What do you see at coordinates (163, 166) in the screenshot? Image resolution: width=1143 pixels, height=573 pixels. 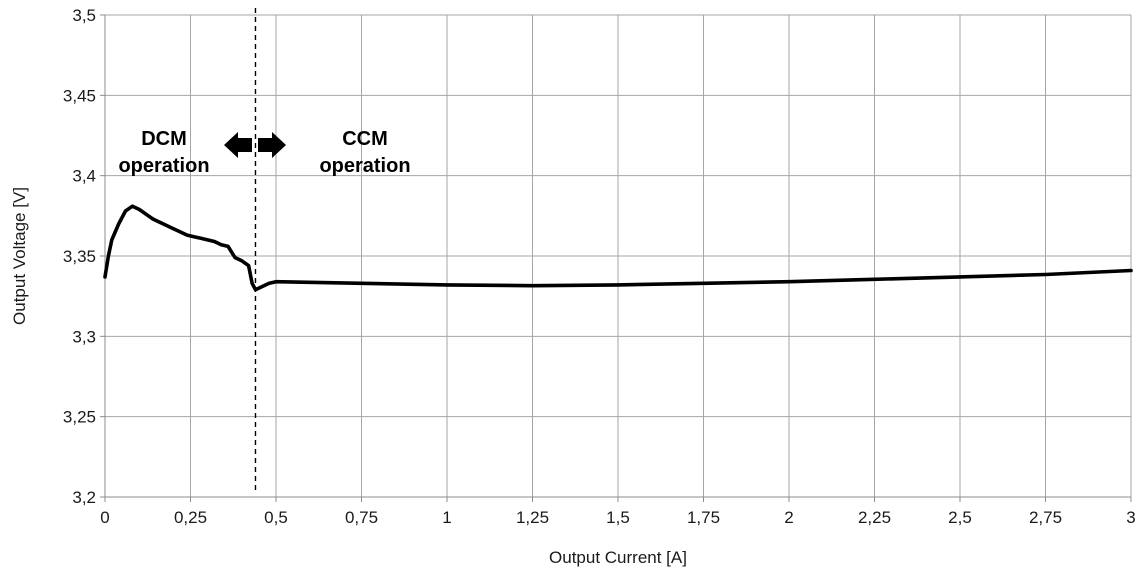 I see `dcm-label-line2: operation` at bounding box center [163, 166].